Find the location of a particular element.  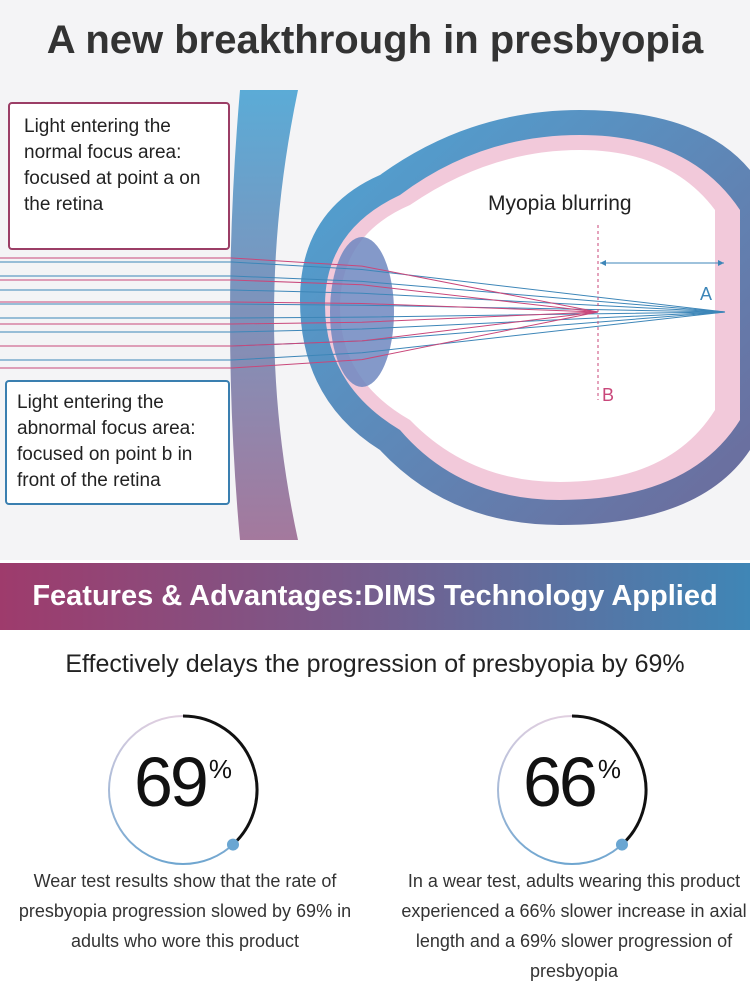

stat-value: 66 is located at coordinates (560, 782).